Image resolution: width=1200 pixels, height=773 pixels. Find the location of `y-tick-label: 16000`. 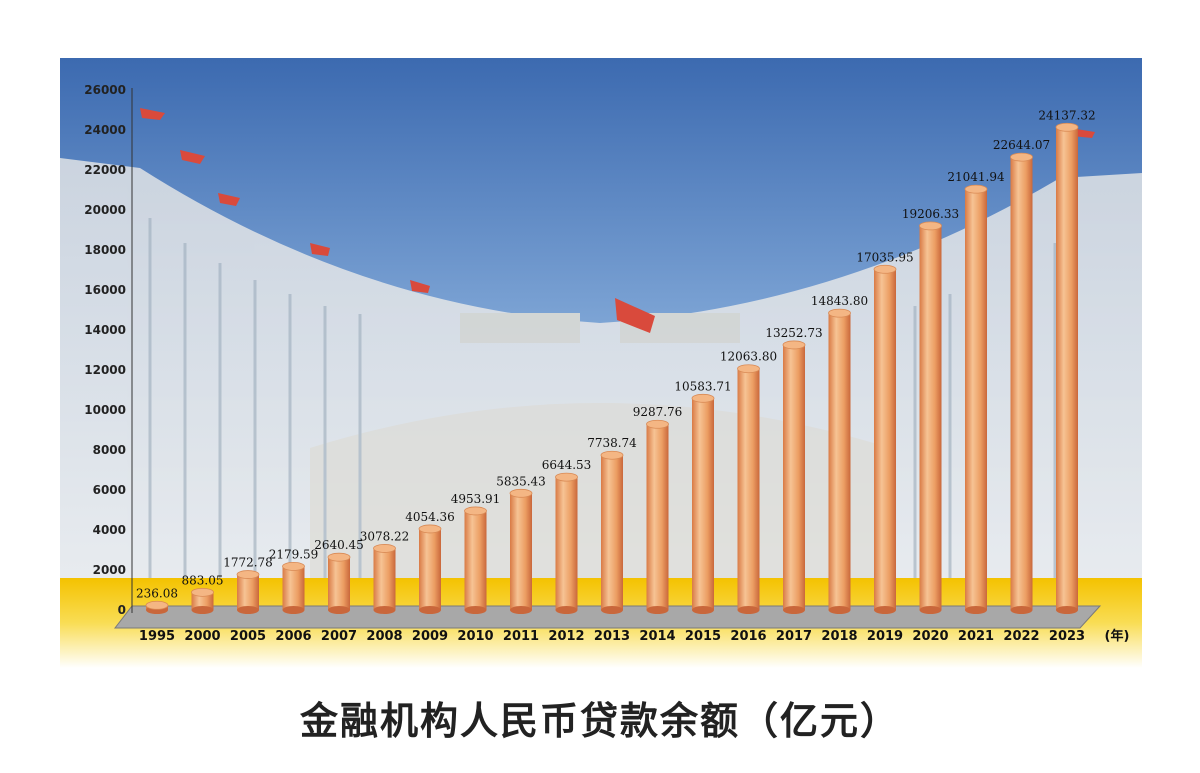

y-tick-label: 16000 is located at coordinates (105, 290).